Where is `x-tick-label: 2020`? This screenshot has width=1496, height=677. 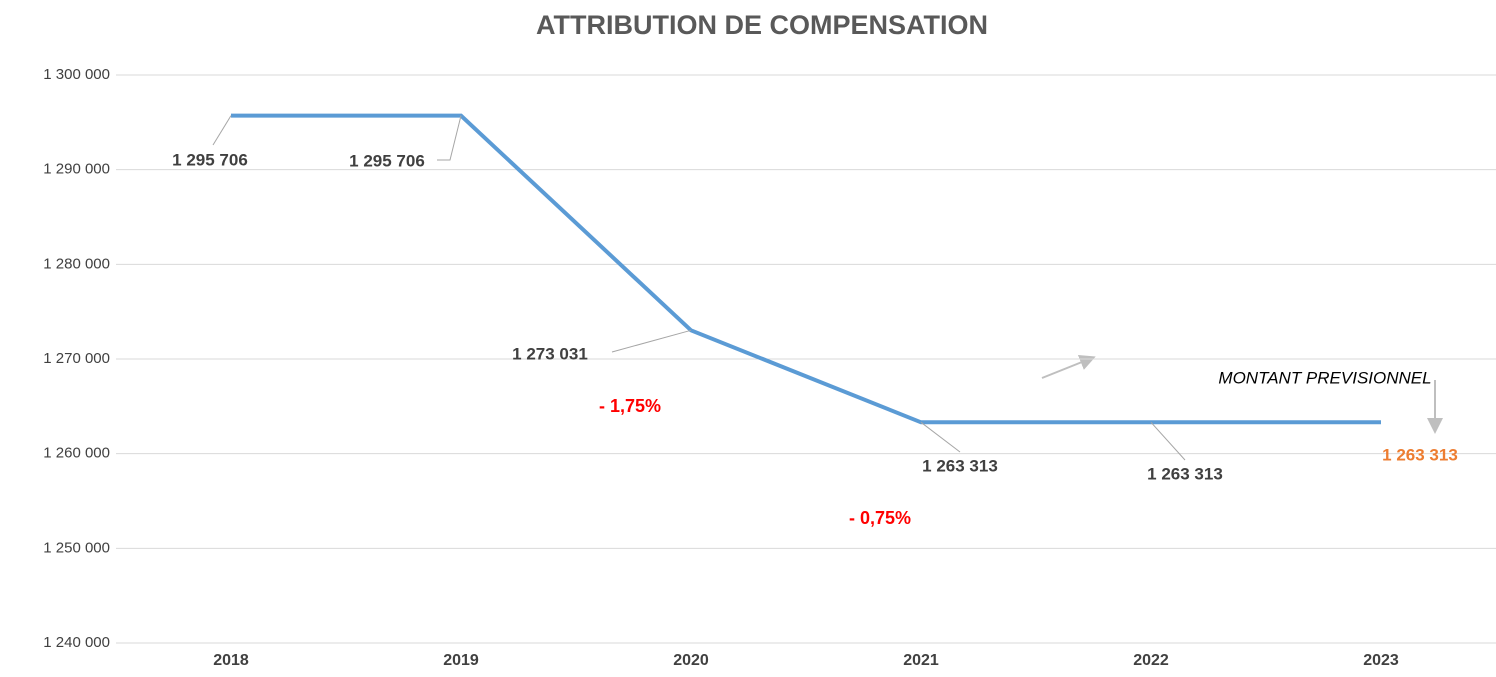
x-tick-label: 2020 is located at coordinates (691, 660).